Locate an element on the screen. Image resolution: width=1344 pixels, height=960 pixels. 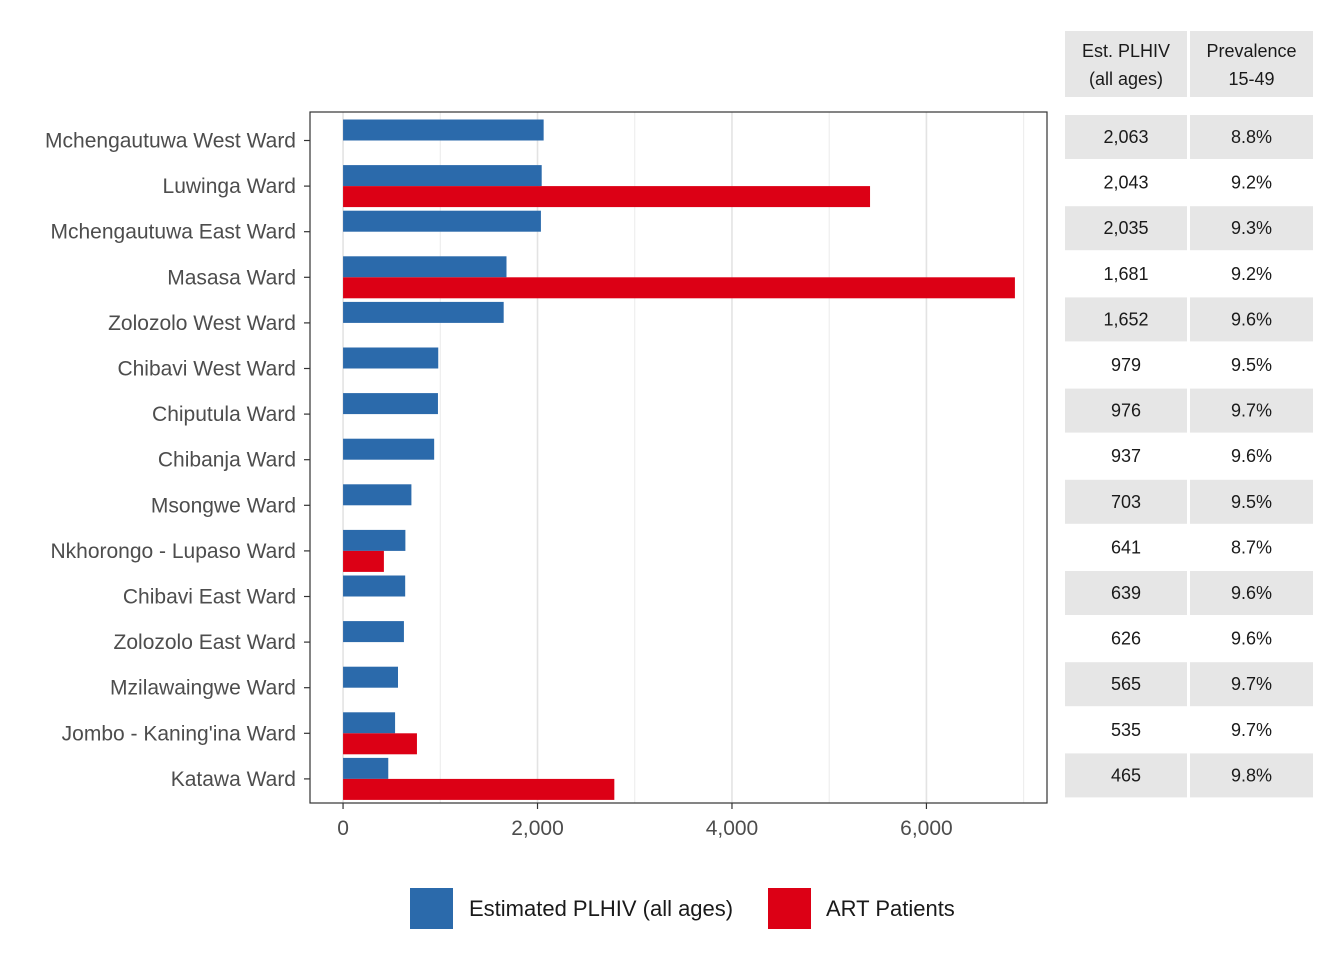
table-cell-plhiv: 535 is located at coordinates (1126, 730).